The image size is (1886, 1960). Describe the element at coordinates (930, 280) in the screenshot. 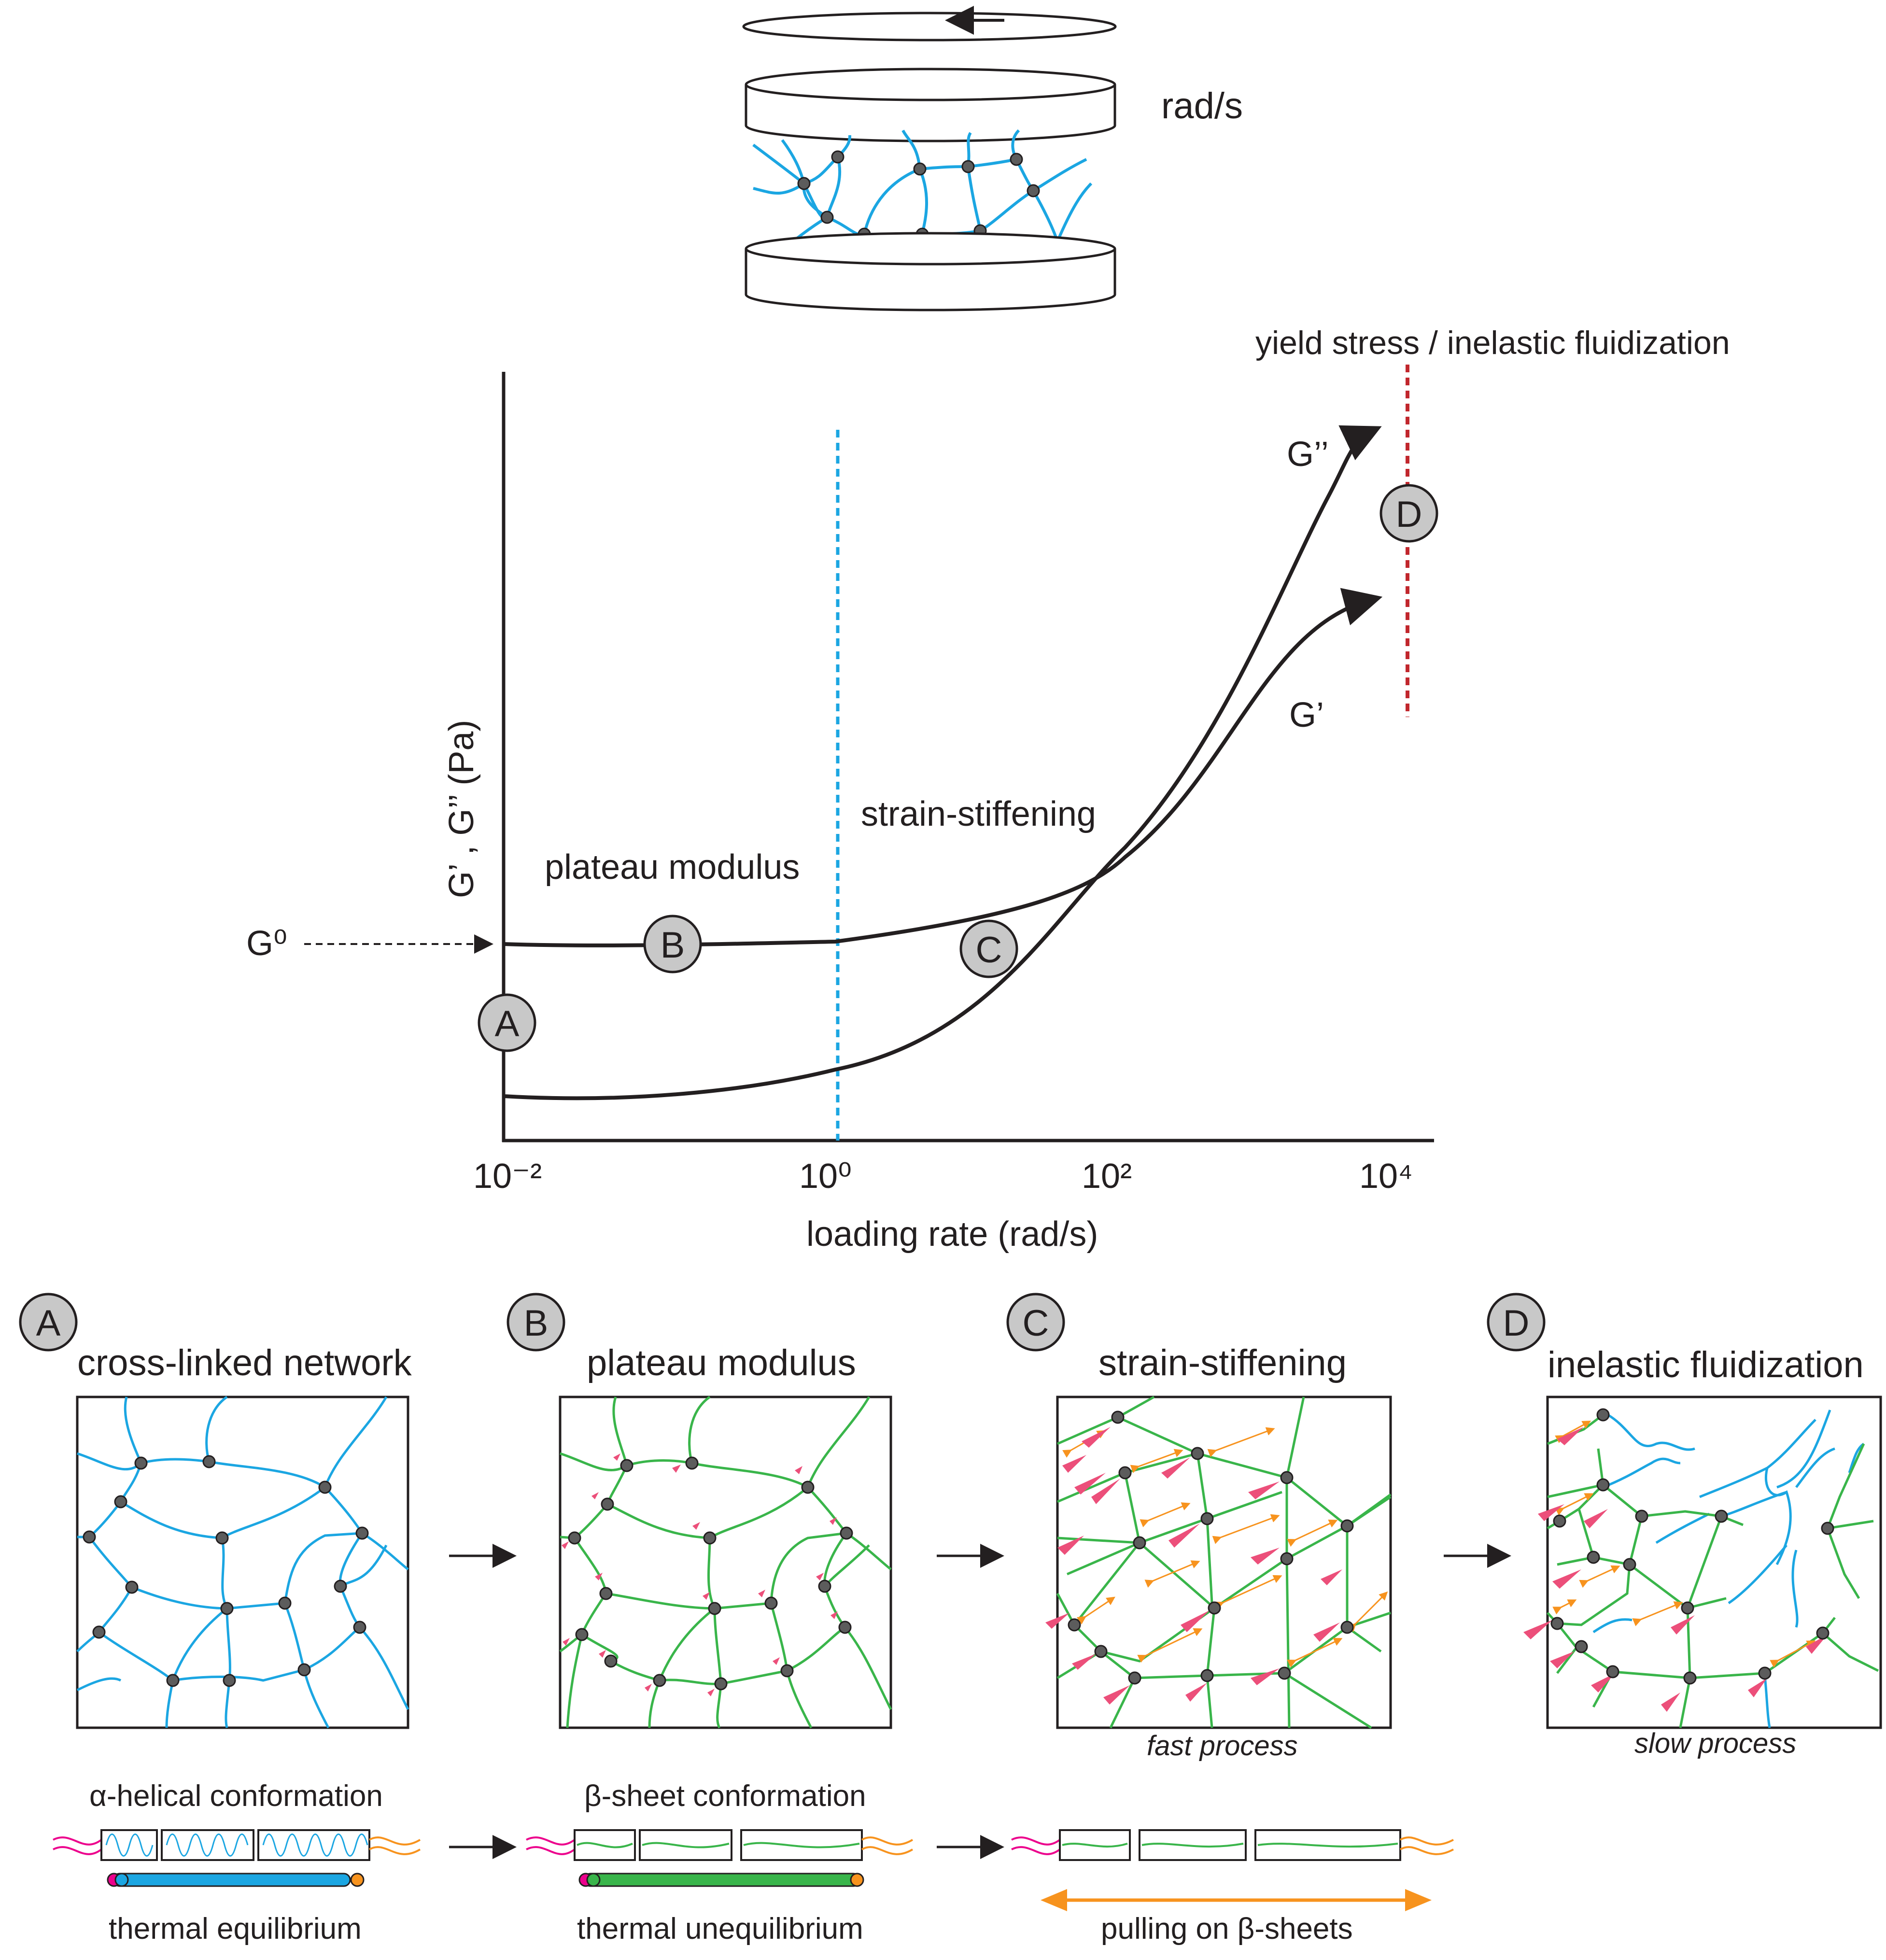

I see `bottom-plate` at that location.